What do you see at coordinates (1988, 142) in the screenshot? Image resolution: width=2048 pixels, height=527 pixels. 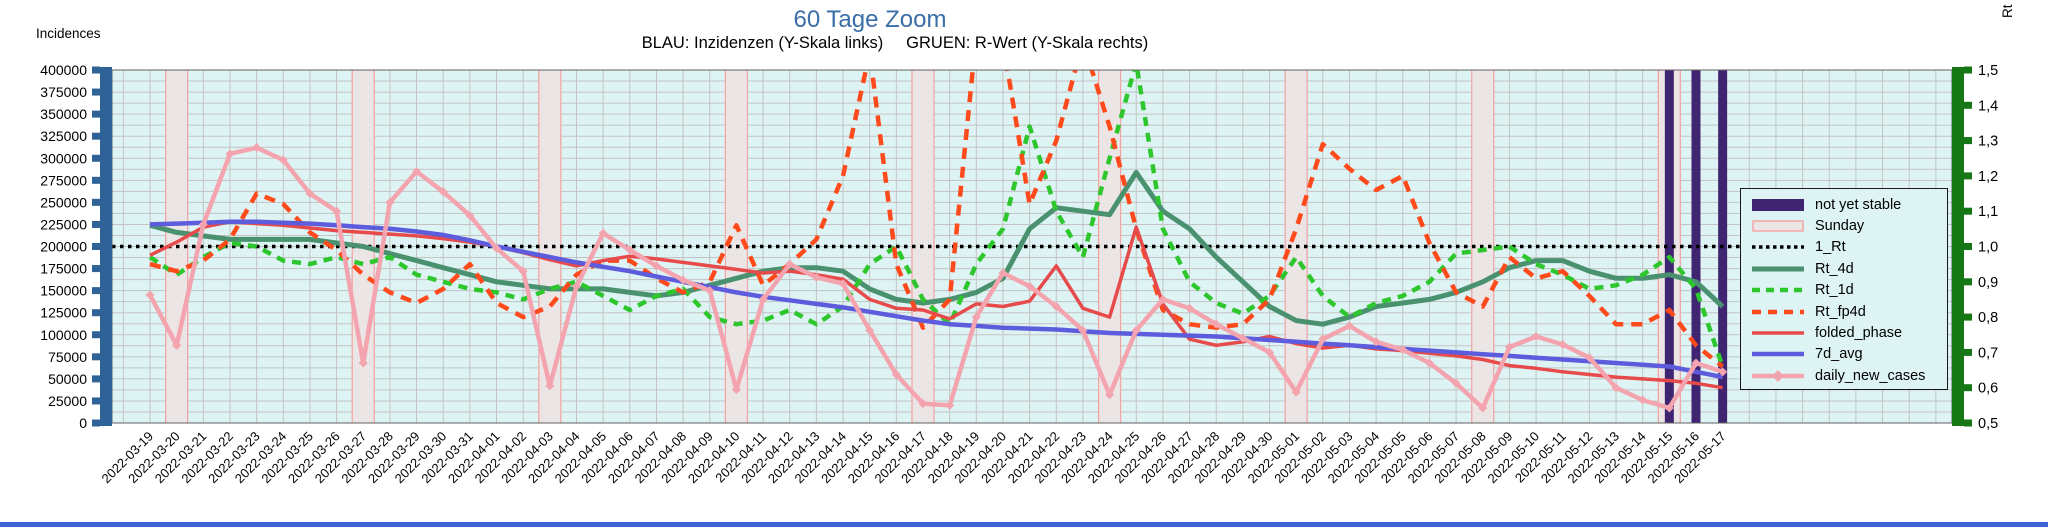 I see `right-axis-tick-label: 1,3` at bounding box center [1988, 142].